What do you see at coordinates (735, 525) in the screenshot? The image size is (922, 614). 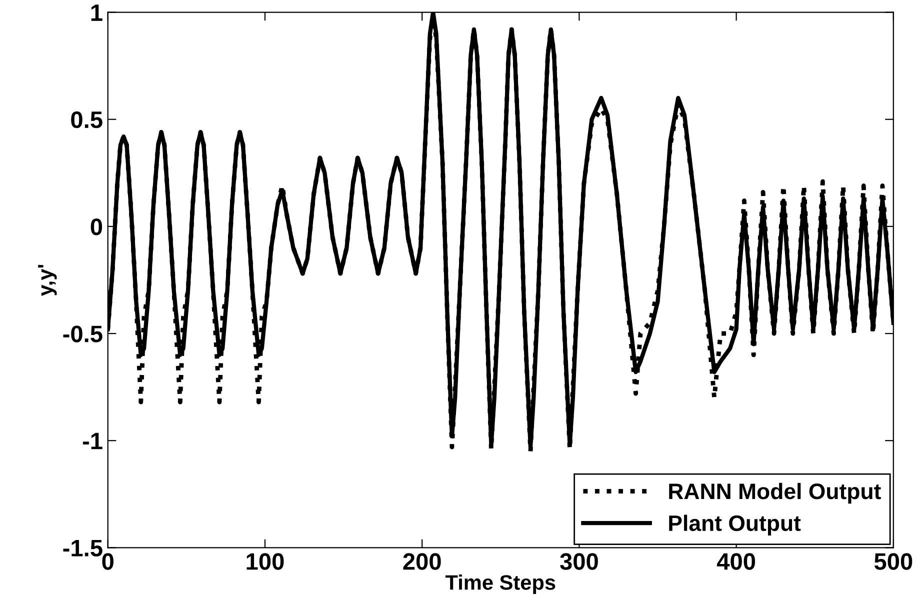 I see `legend-label: Plant Output` at bounding box center [735, 525].